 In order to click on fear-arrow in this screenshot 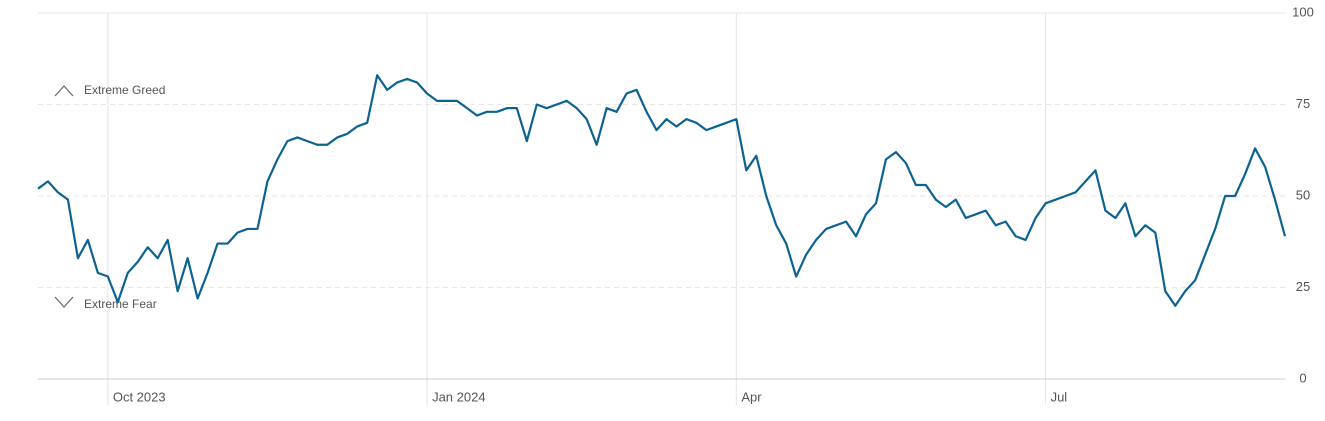, I will do `click(64, 302)`.